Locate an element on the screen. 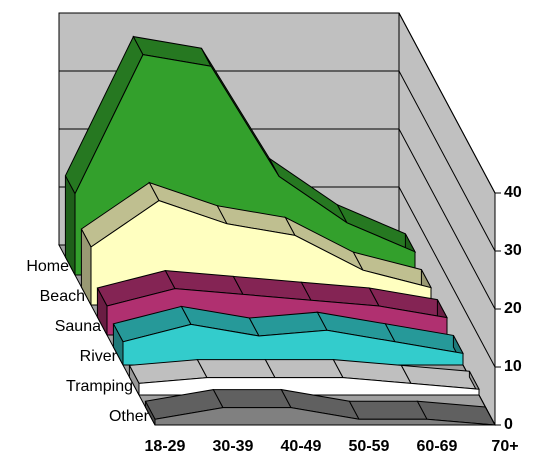 This screenshot has width=542, height=464. series-label: River is located at coordinates (99, 356).